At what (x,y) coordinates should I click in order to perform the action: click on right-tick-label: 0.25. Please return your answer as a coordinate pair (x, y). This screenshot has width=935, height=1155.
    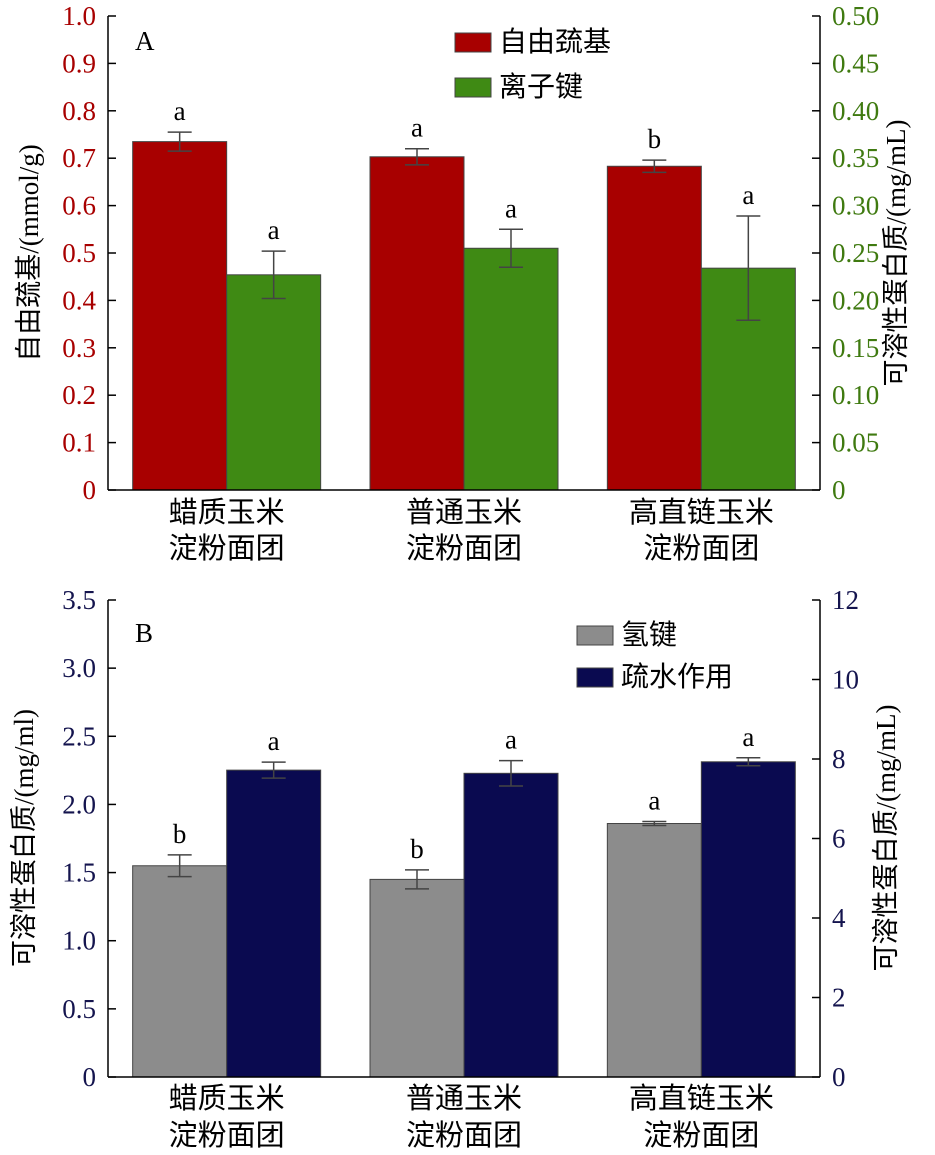
    Looking at the image, I should click on (855, 253).